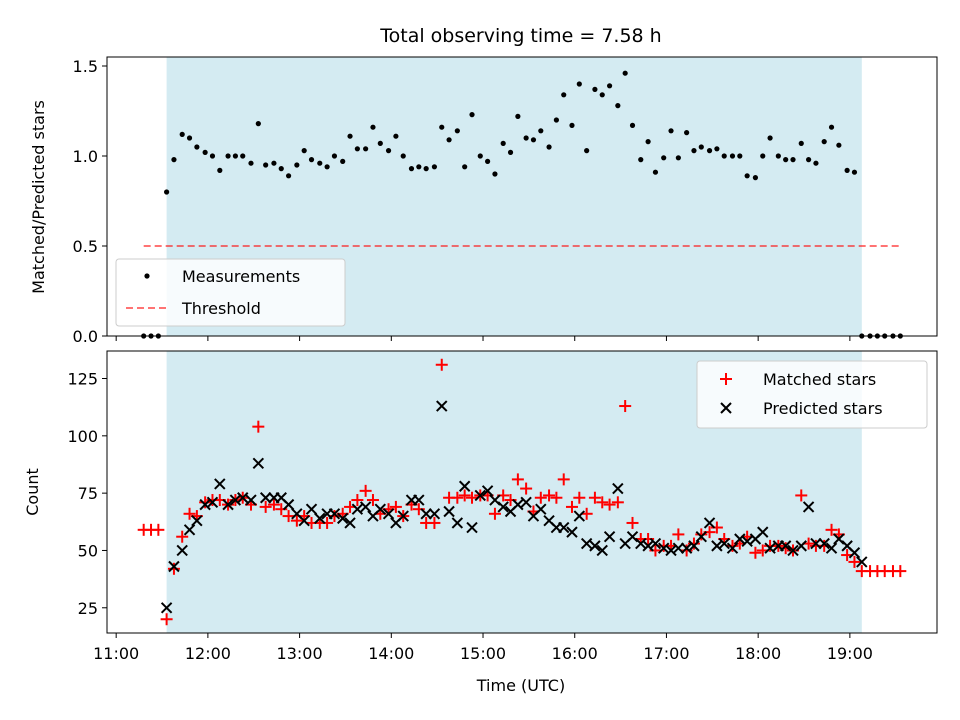 The width and height of the screenshot is (960, 720). Describe the element at coordinates (208, 653) in the screenshot. I see `x-tick-label: 12:00` at that location.